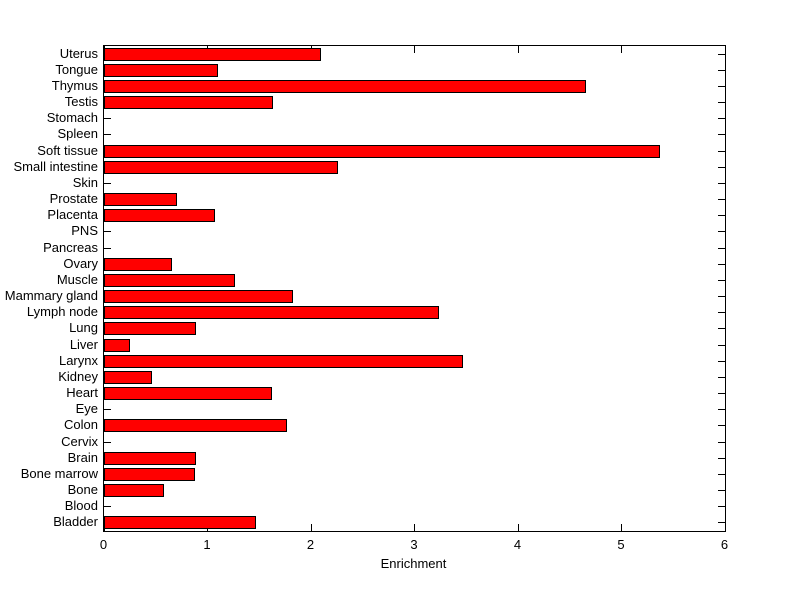 The width and height of the screenshot is (800, 599). I want to click on y-tick-label-eye: Eye, so click(86, 409).